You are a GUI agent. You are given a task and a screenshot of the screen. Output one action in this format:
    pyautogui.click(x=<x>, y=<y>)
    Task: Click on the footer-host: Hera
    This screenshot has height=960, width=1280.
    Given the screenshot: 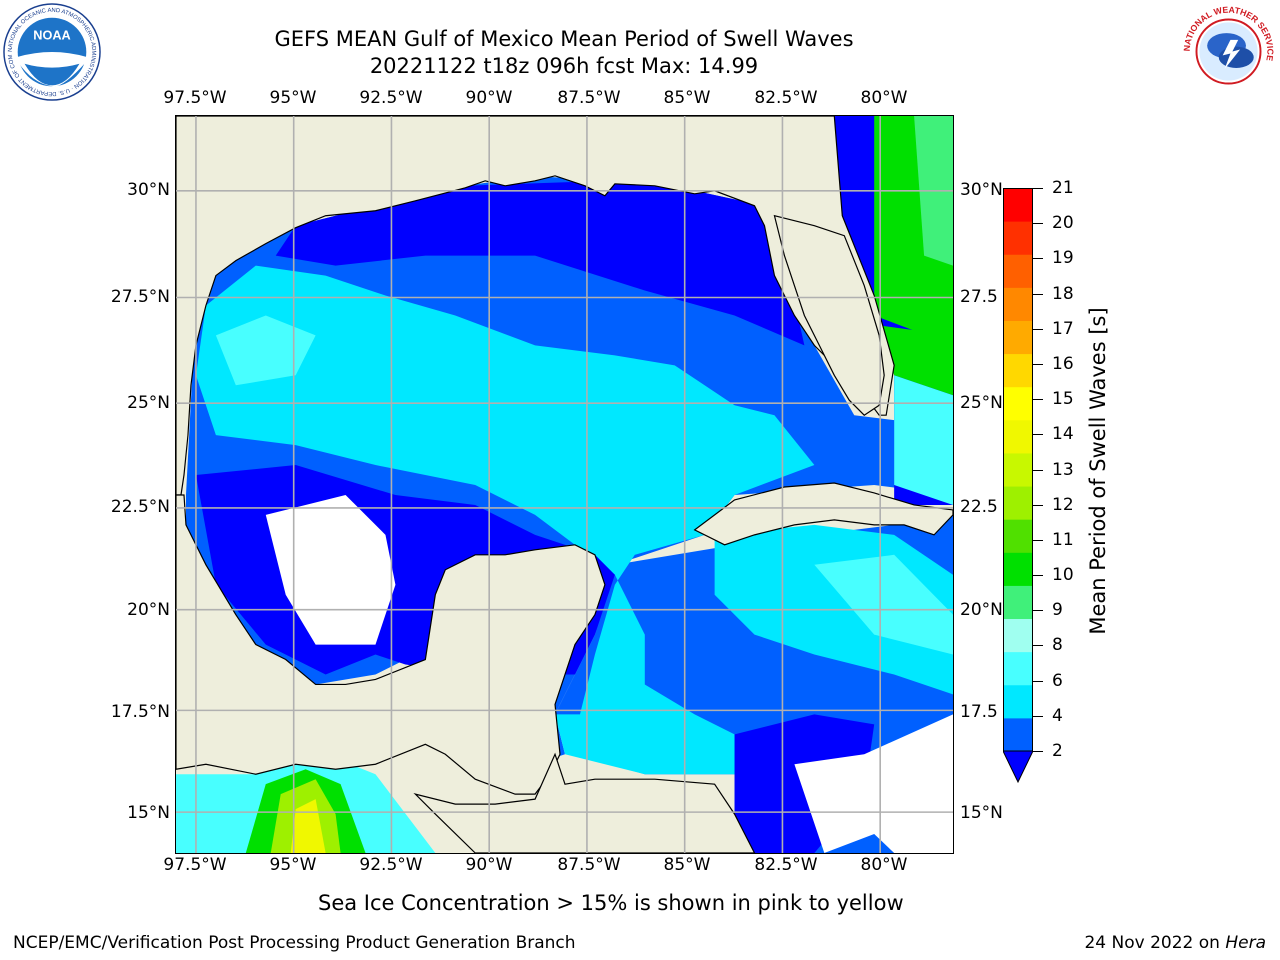 What is the action you would take?
    pyautogui.click(x=1245, y=943)
    